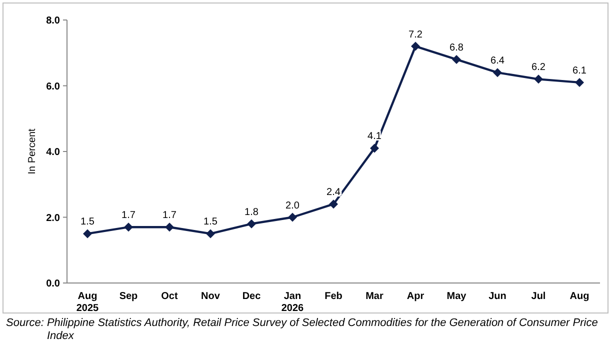 This screenshot has width=612, height=346. Describe the element at coordinates (292, 302) in the screenshot. I see `x-tick-label: Jan 2026` at that location.